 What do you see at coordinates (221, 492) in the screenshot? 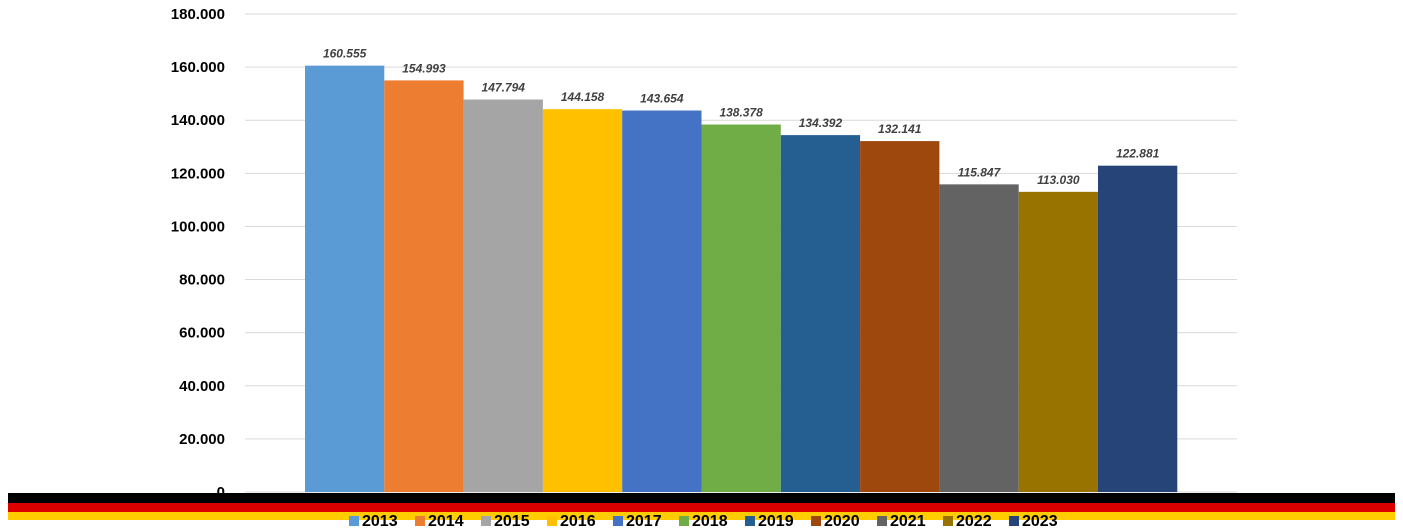
I see `y-tick-label: 0` at bounding box center [221, 492].